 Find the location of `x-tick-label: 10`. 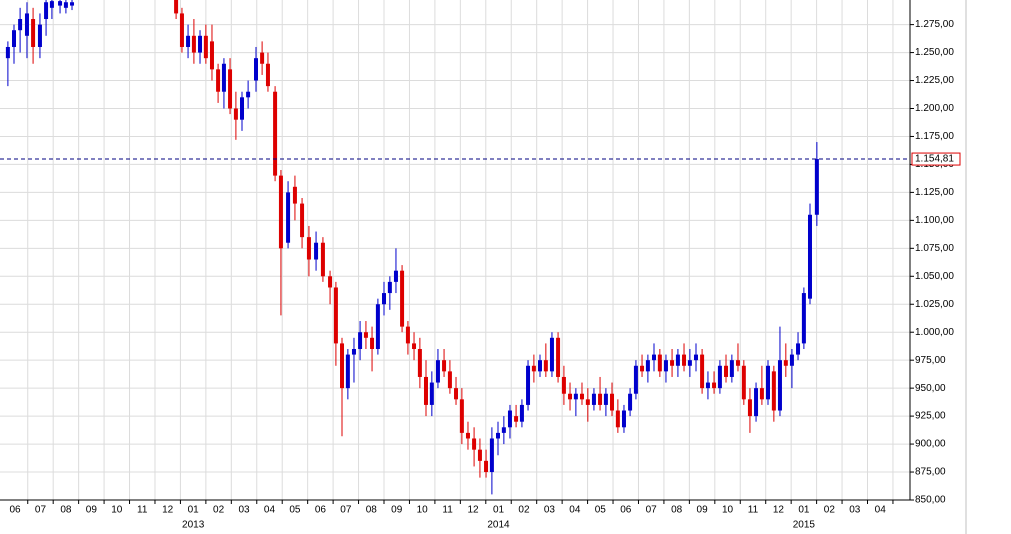

x-tick-label: 10 is located at coordinates (728, 510).